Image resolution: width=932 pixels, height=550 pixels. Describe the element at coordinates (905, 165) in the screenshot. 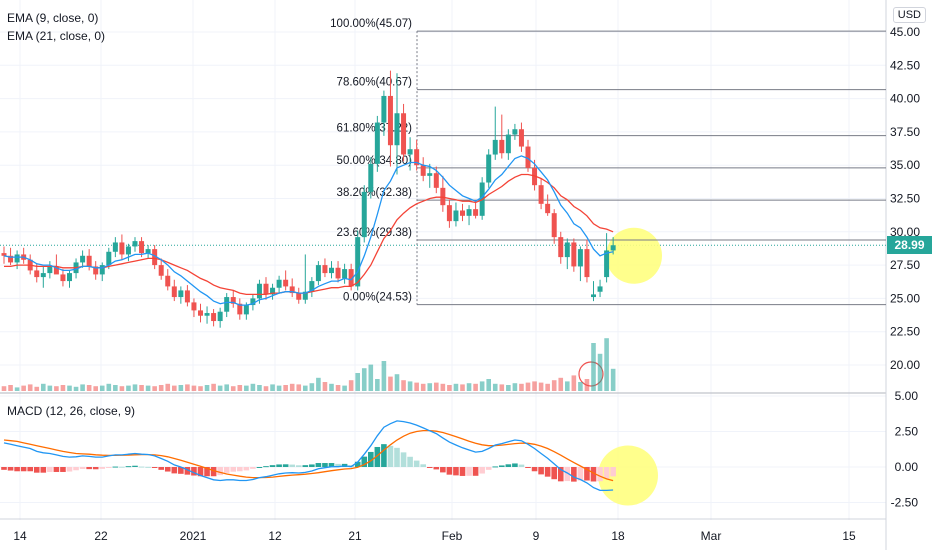

I see `price-axis-tick: 35.00` at that location.